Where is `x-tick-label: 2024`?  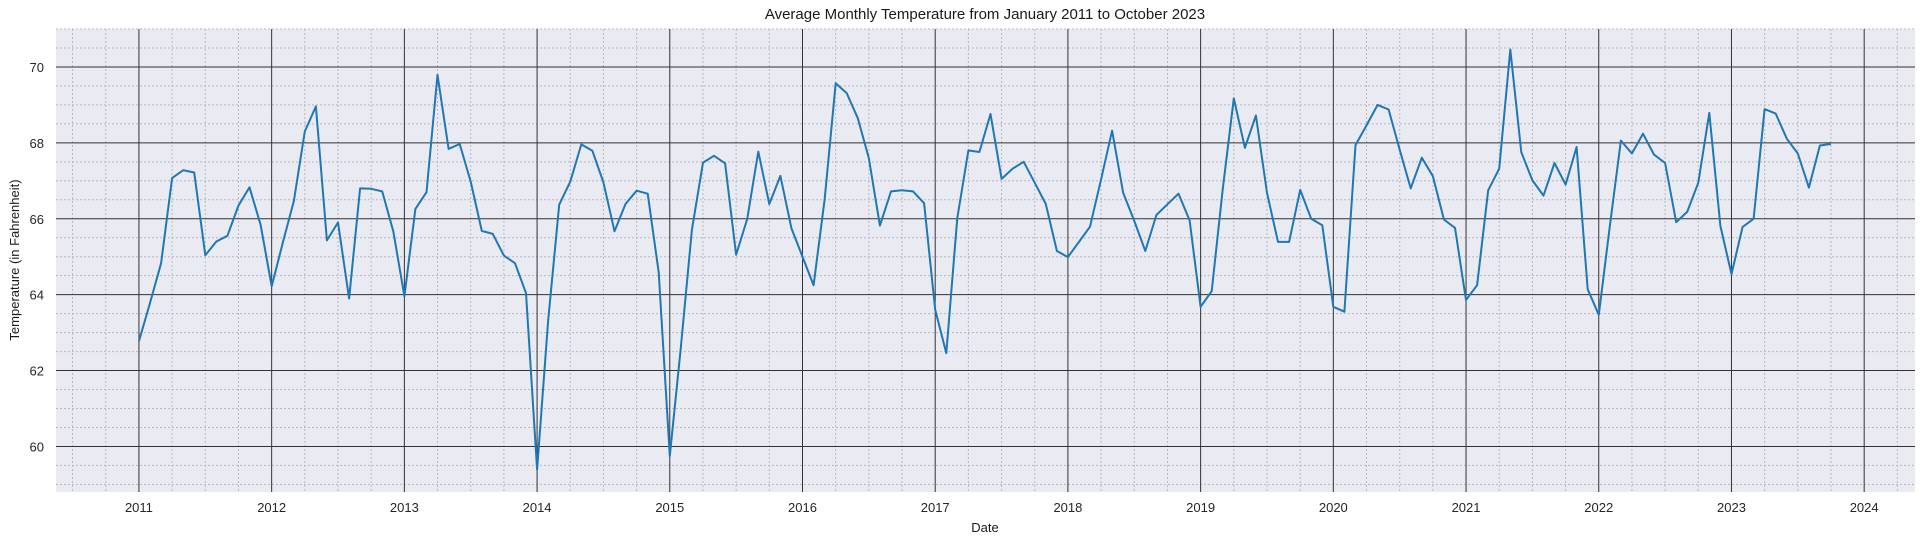 x-tick-label: 2024 is located at coordinates (1864, 507).